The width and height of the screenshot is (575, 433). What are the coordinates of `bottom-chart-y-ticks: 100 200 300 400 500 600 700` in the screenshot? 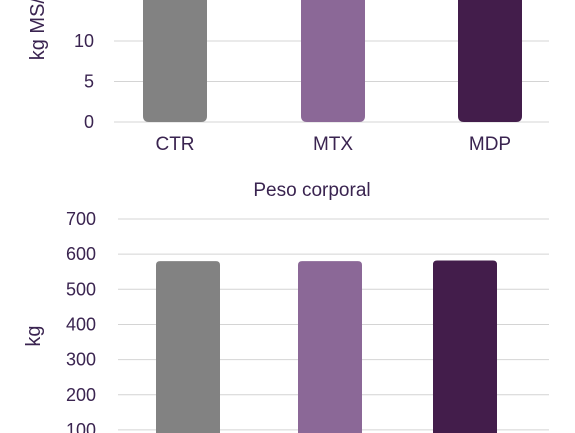 It's located at (81, 321).